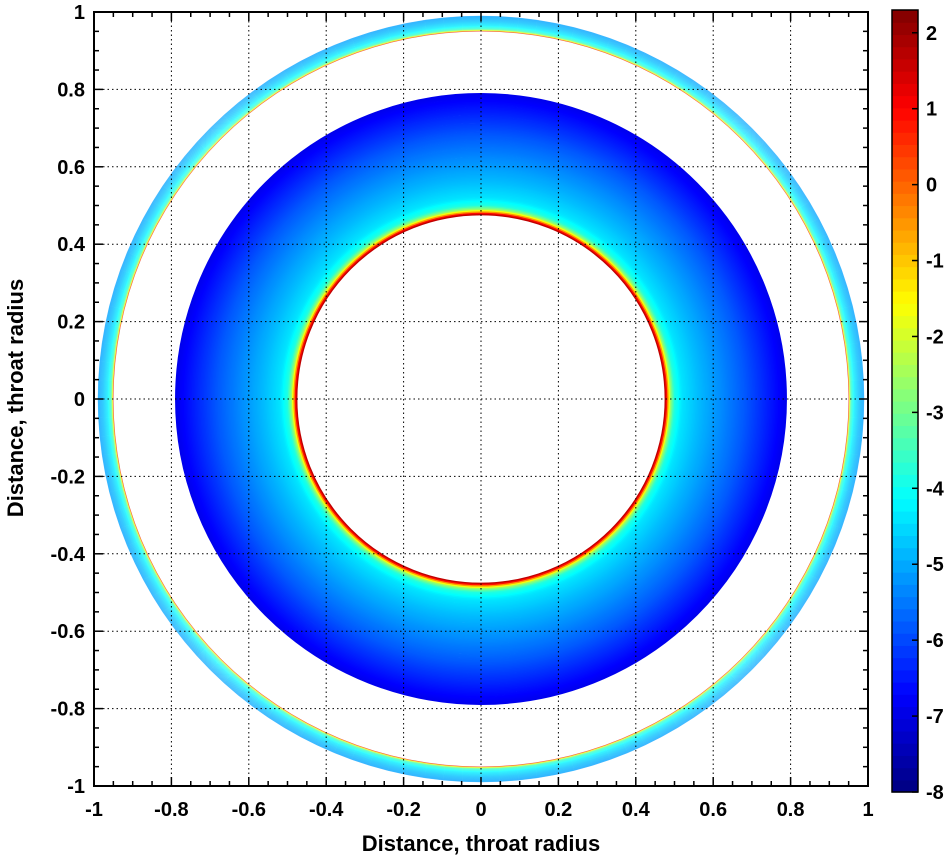  What do you see at coordinates (403, 810) in the screenshot?
I see `x-tick-label: -0.2` at bounding box center [403, 810].